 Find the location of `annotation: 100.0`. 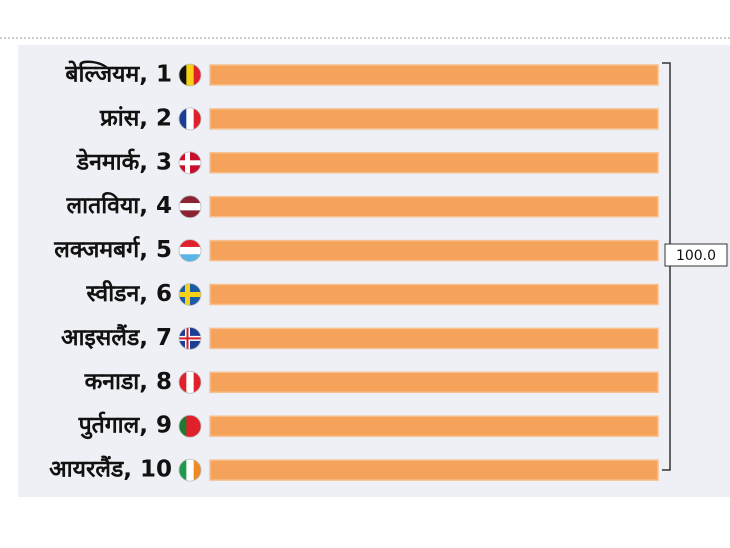

annotation: 100.0 is located at coordinates (696, 256).